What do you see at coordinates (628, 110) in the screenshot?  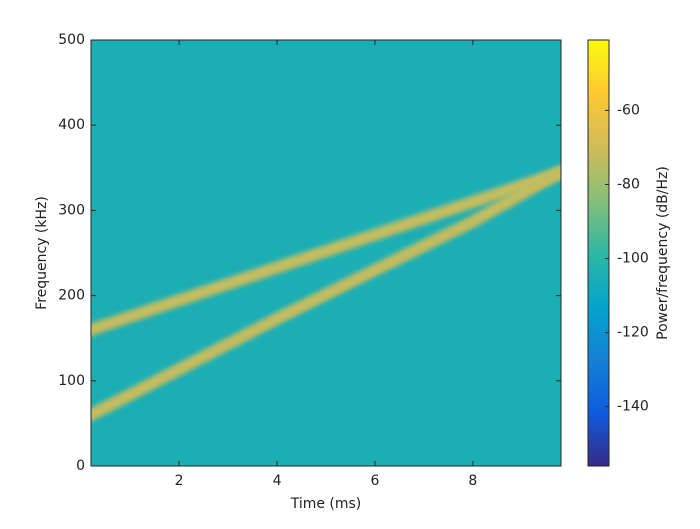 I see `colorbar-tick-label: -60` at bounding box center [628, 110].